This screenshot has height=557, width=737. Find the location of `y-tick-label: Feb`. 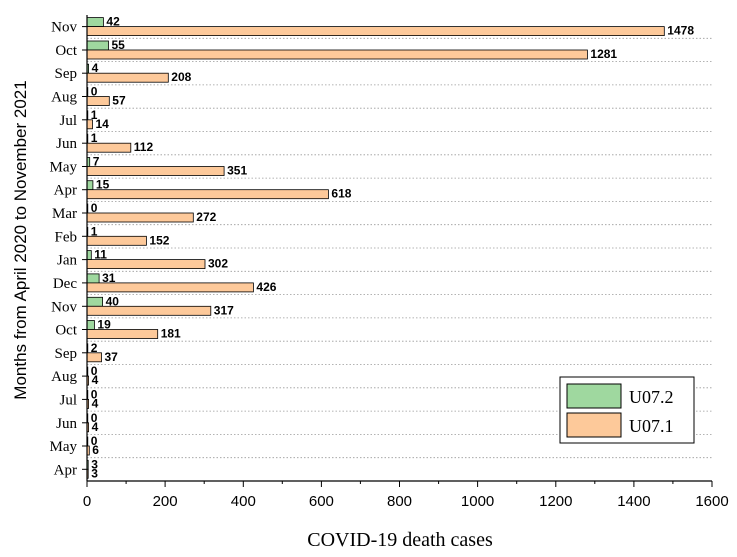

y-tick-label: Feb is located at coordinates (66, 237).